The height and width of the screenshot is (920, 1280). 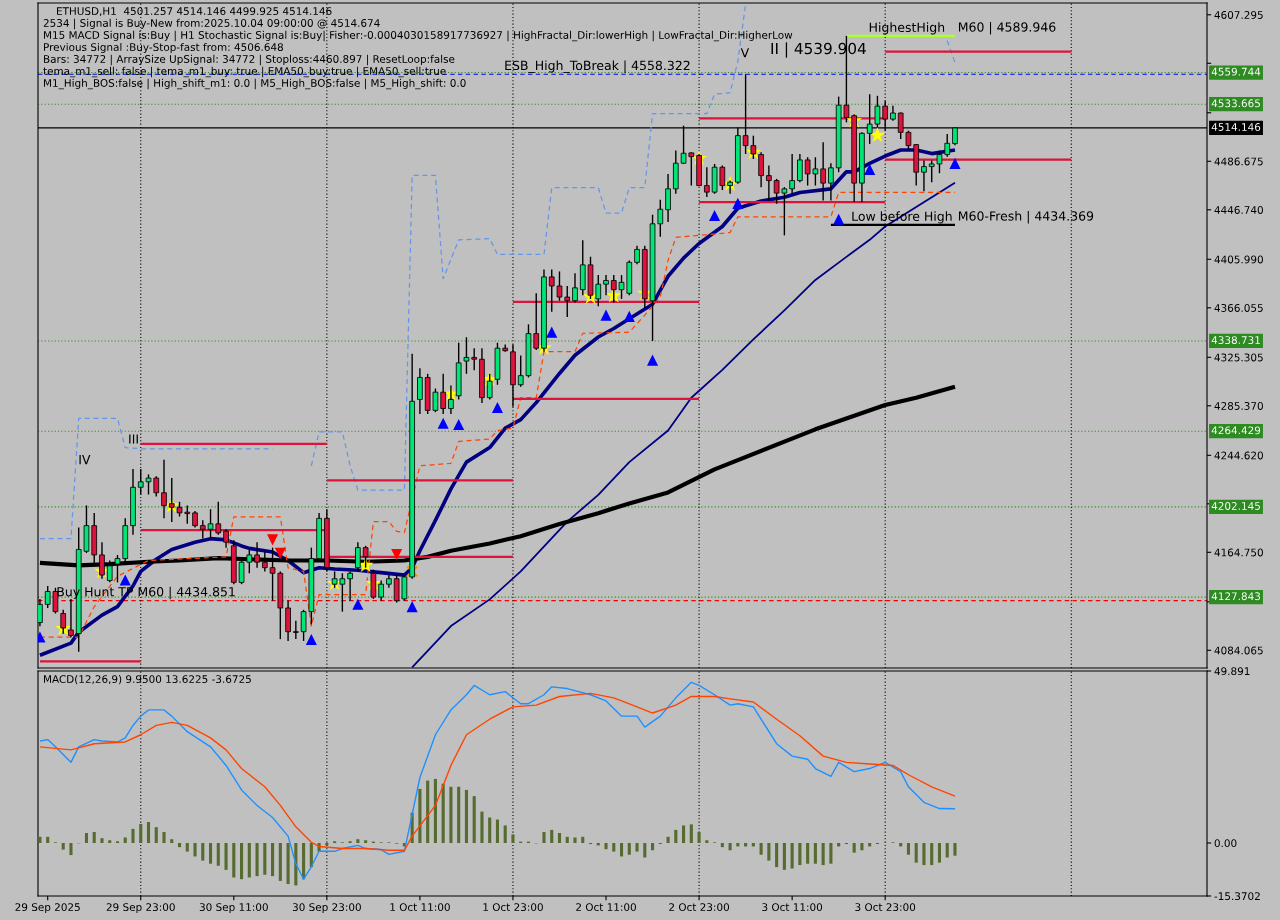 What do you see at coordinates (1232, 671) in the screenshot?
I see `y-tick-label: 49.891` at bounding box center [1232, 671].